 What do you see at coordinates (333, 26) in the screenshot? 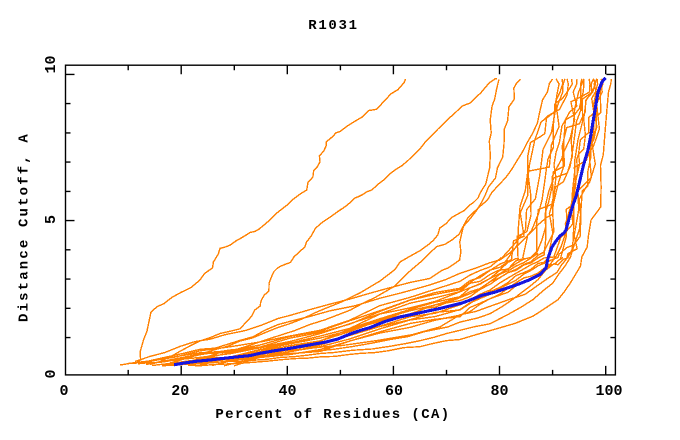
I see `svg-text: R1031` at bounding box center [333, 26].